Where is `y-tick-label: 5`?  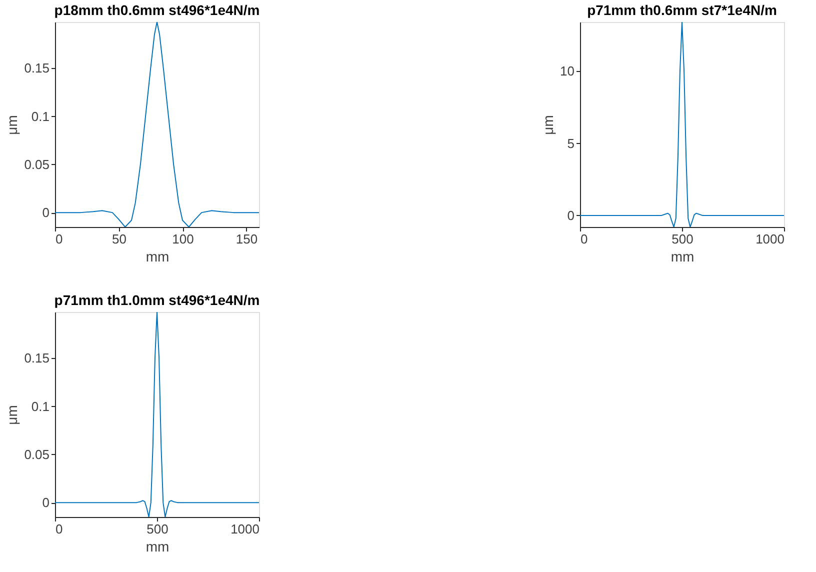
y-tick-label: 5 is located at coordinates (570, 143).